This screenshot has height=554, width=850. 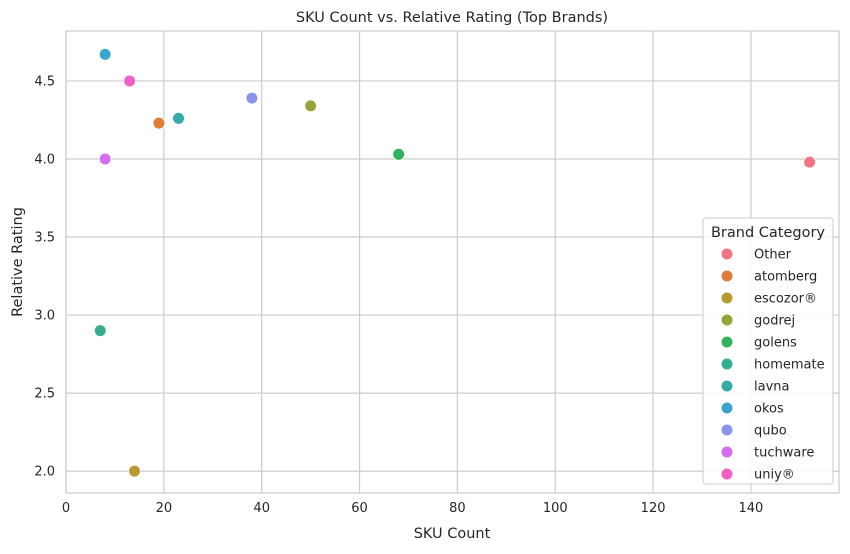 I want to click on x-tick-label: 120, so click(x=653, y=508).